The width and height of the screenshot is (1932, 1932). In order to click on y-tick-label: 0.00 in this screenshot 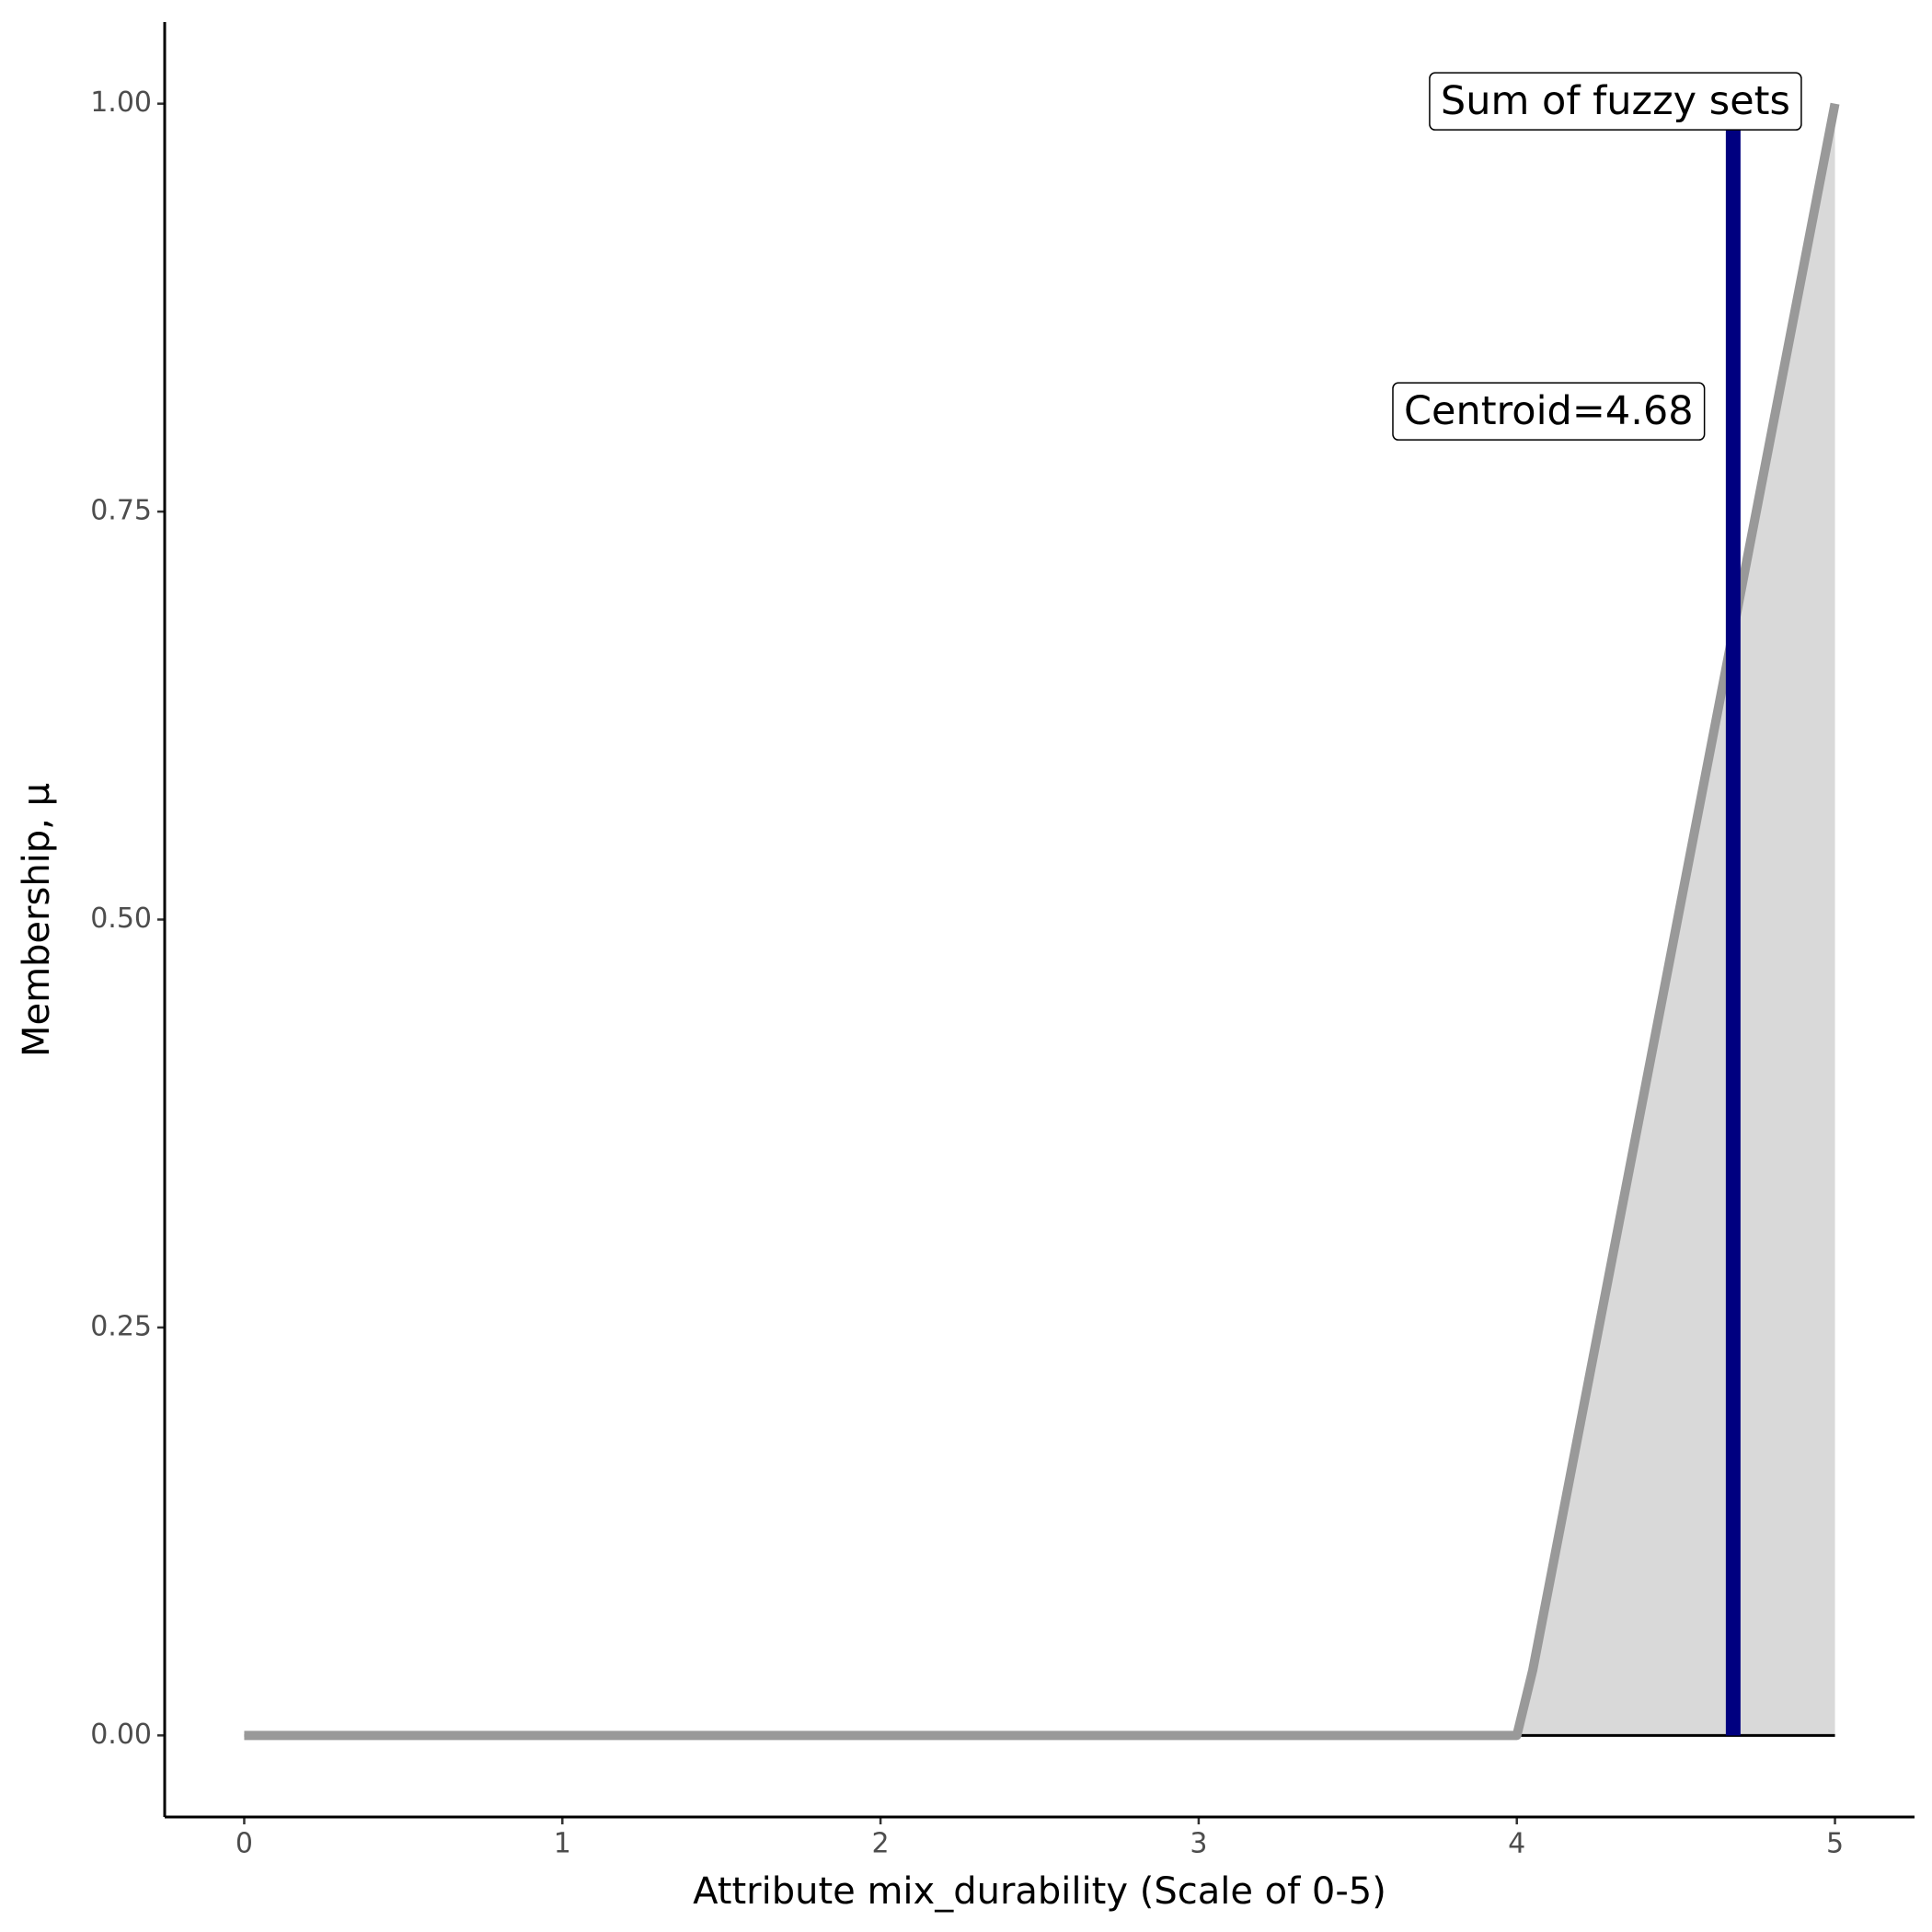, I will do `click(121, 1735)`.